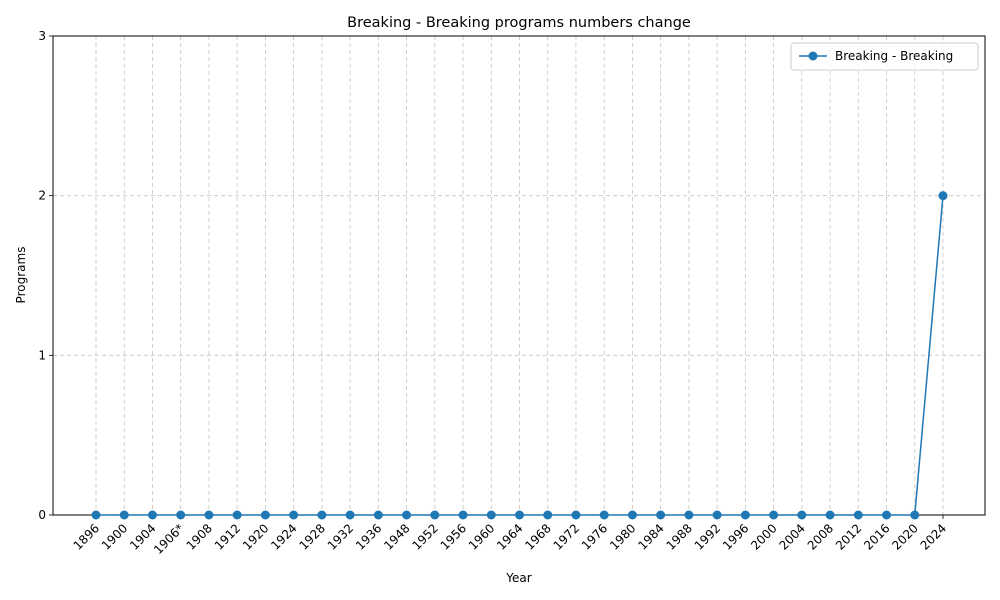 The height and width of the screenshot is (600, 1000). Describe the element at coordinates (42, 515) in the screenshot. I see `y-tick-label: 0` at that location.